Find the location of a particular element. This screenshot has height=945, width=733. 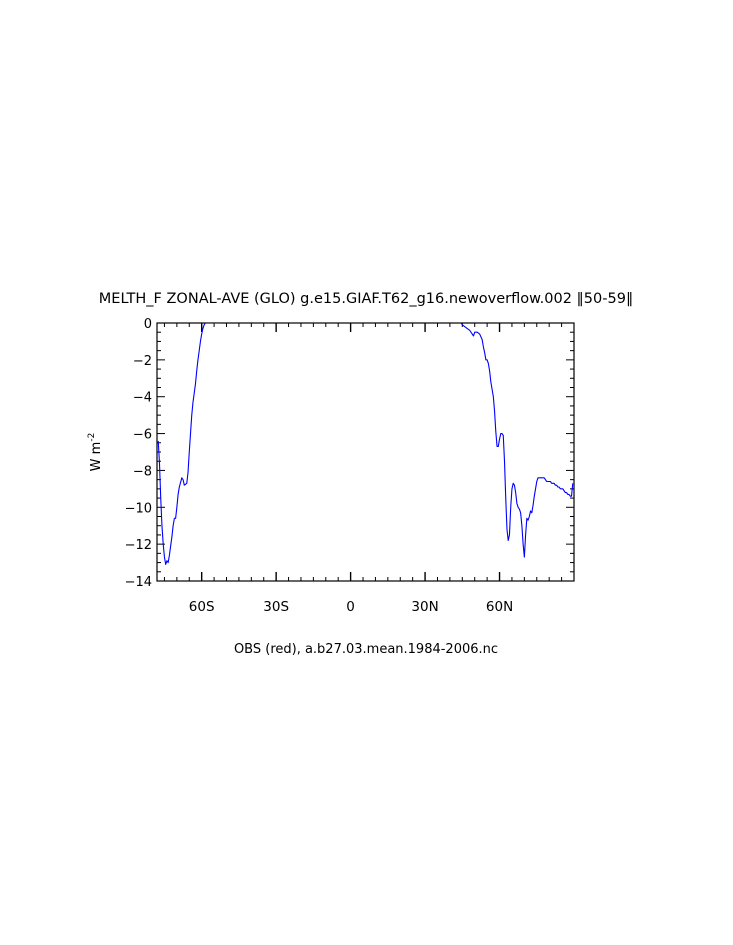

x-tick-label: 60S is located at coordinates (202, 607).